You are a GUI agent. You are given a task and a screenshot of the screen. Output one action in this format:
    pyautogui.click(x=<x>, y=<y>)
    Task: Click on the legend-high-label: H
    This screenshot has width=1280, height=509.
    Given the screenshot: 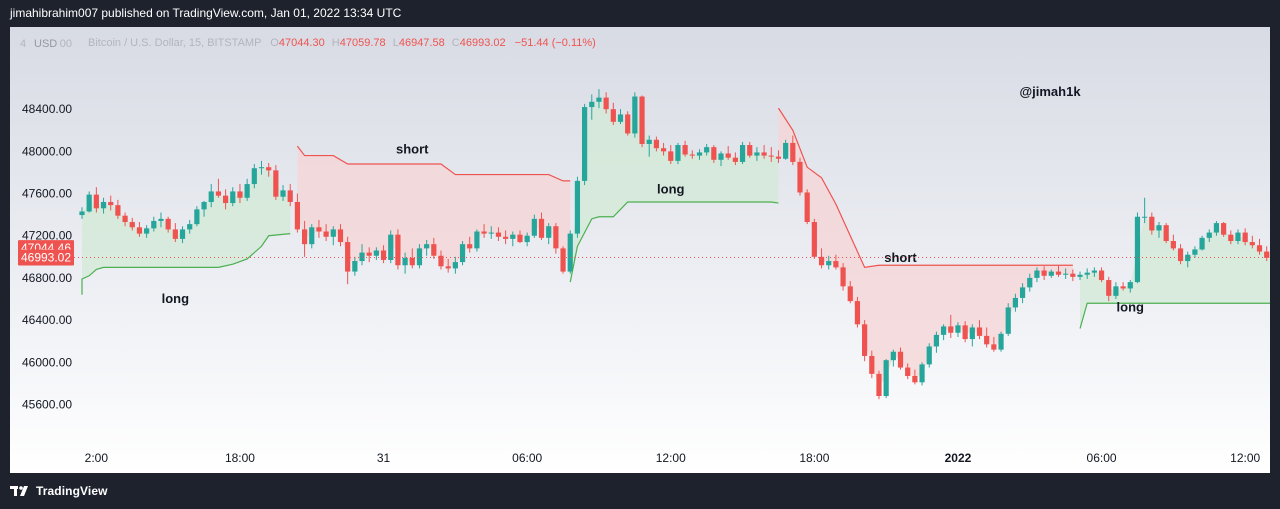 What is the action you would take?
    pyautogui.click(x=336, y=43)
    